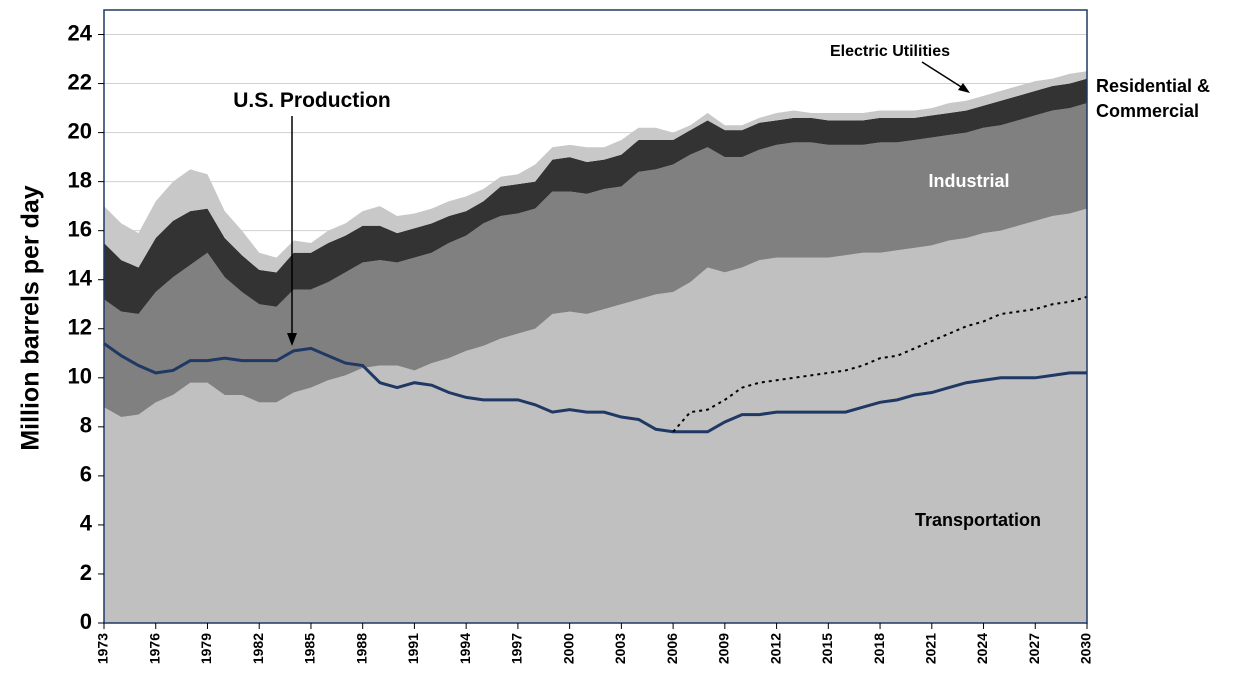 The height and width of the screenshot is (687, 1244). I want to click on y-tick-label: 6, so click(86, 474).